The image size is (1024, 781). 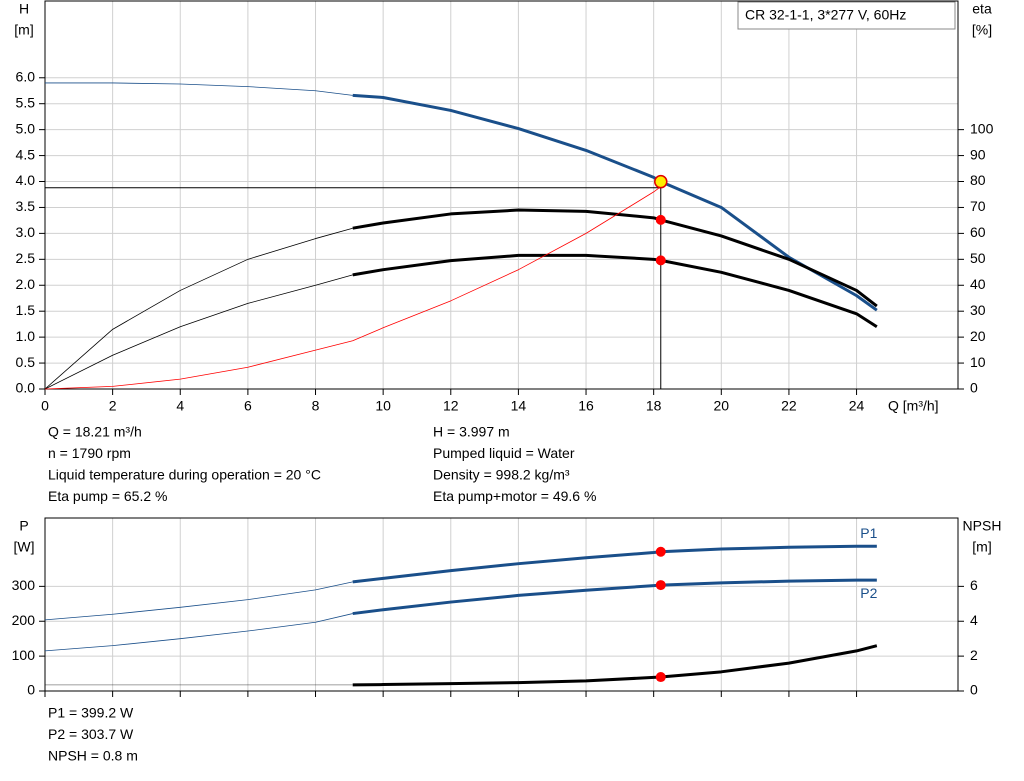 What do you see at coordinates (26, 154) in the screenshot?
I see `y-tick-label: 4.5` at bounding box center [26, 154].